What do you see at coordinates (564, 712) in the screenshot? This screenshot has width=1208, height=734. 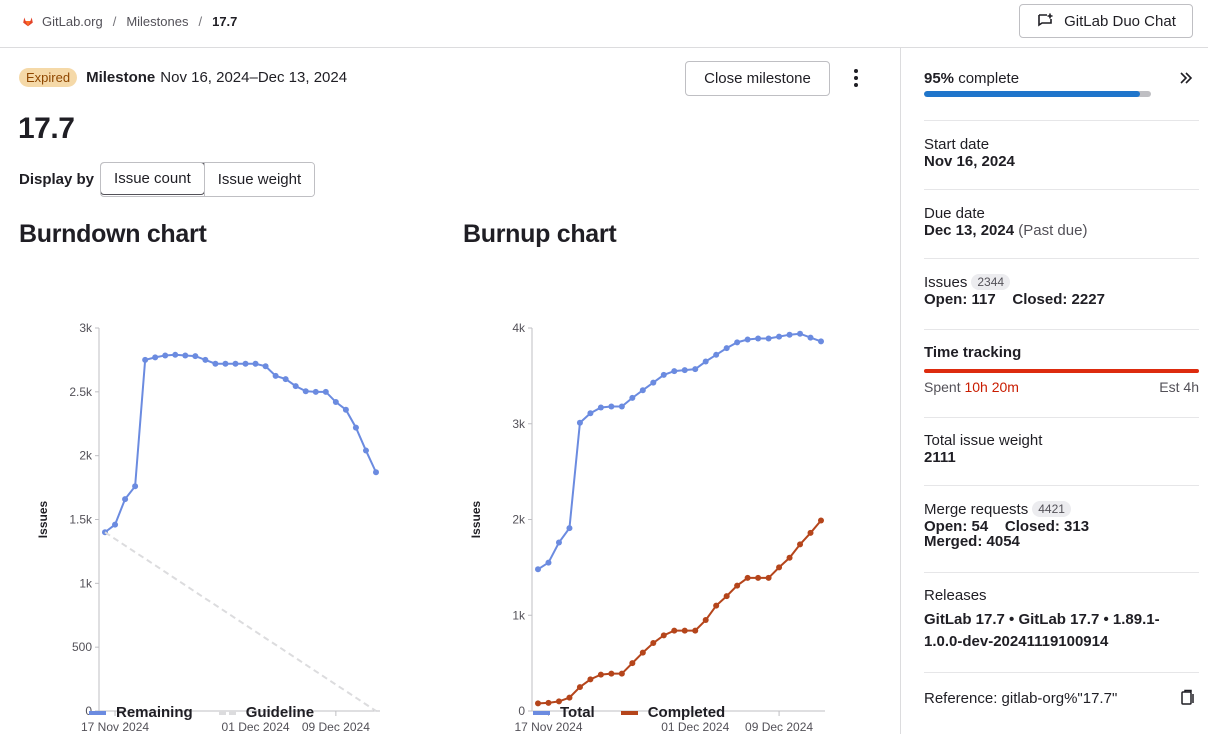 I see `legend-item-total: Total` at bounding box center [564, 712].